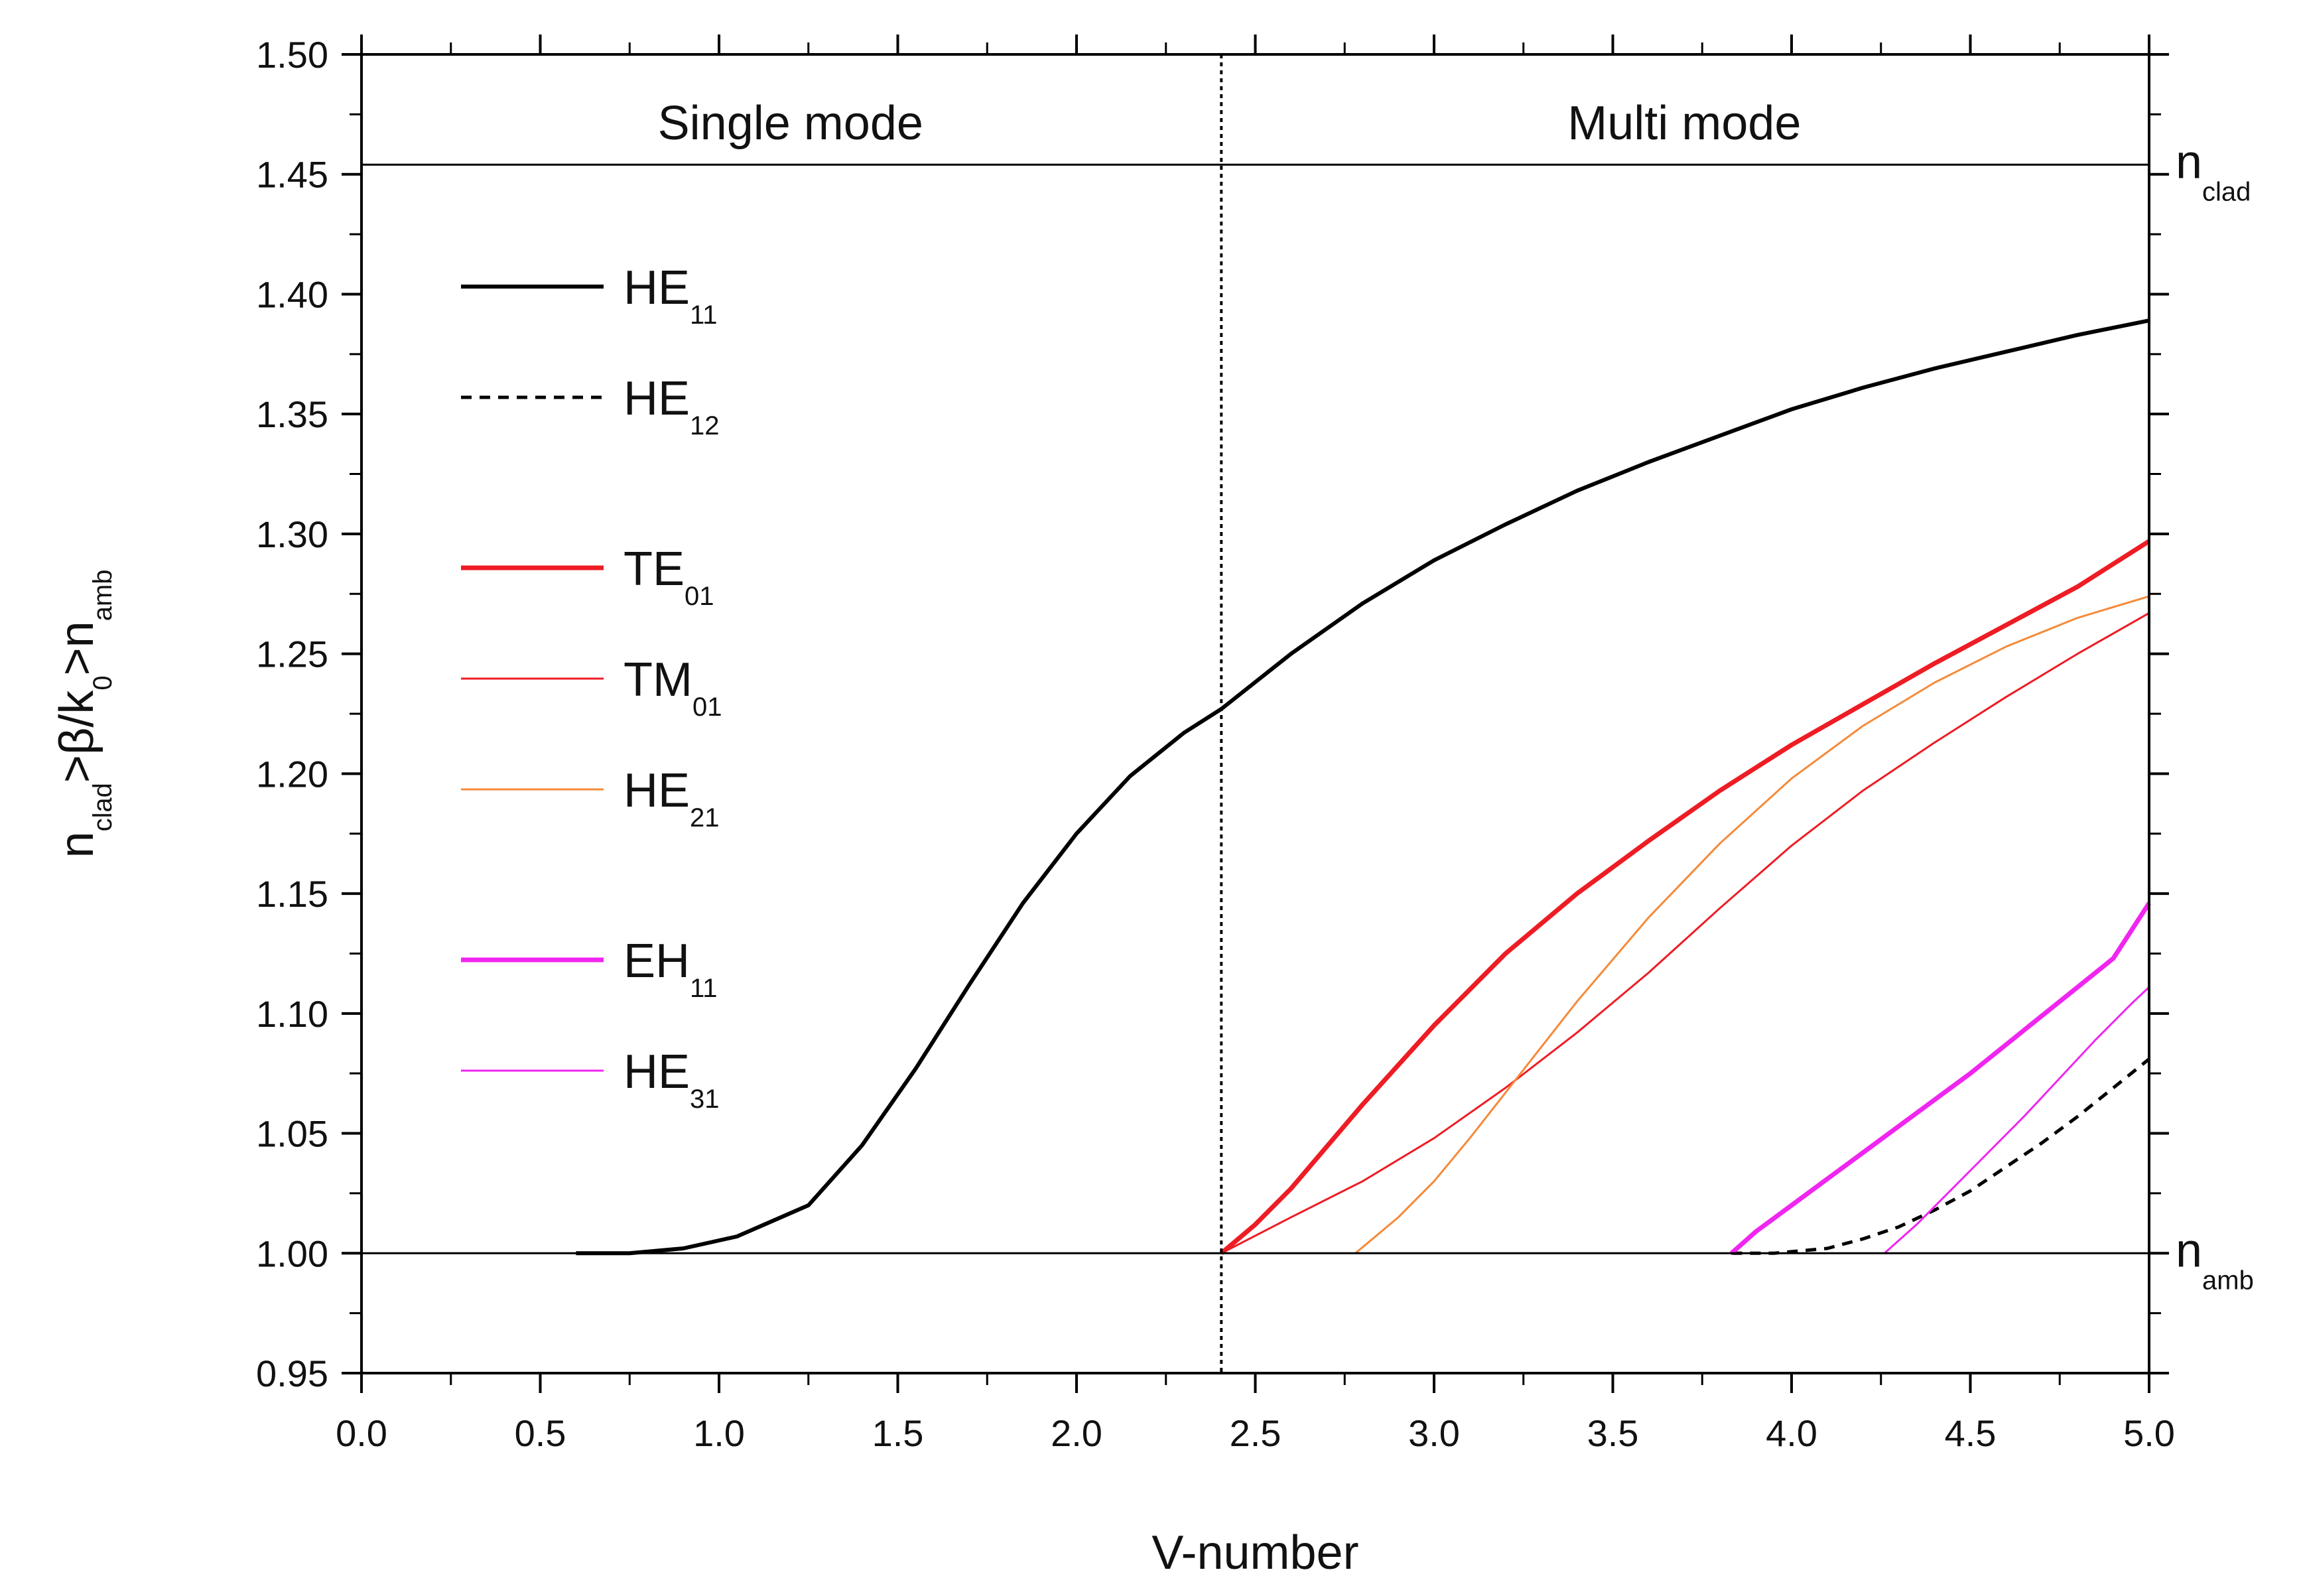  What do you see at coordinates (671, 295) in the screenshot?
I see `legend-label-he11: HE11` at bounding box center [671, 295].